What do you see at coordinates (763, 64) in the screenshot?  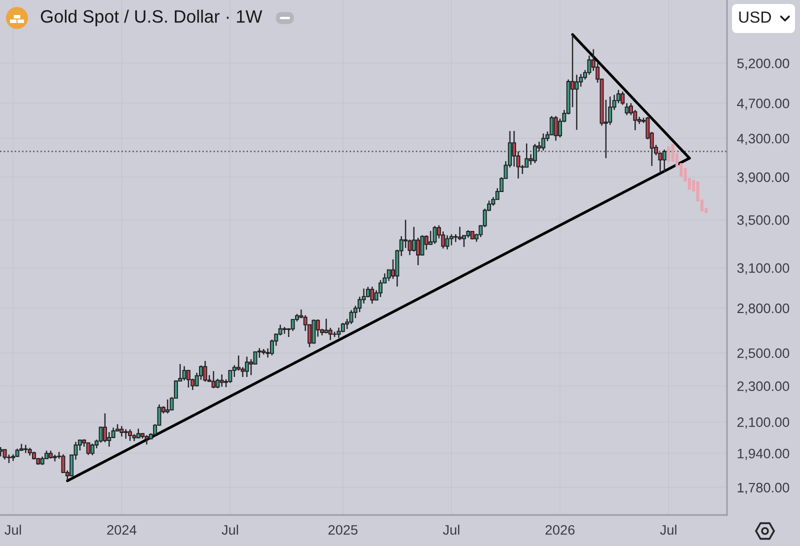 I see `y-tick-label: 5,200.00` at bounding box center [763, 64].